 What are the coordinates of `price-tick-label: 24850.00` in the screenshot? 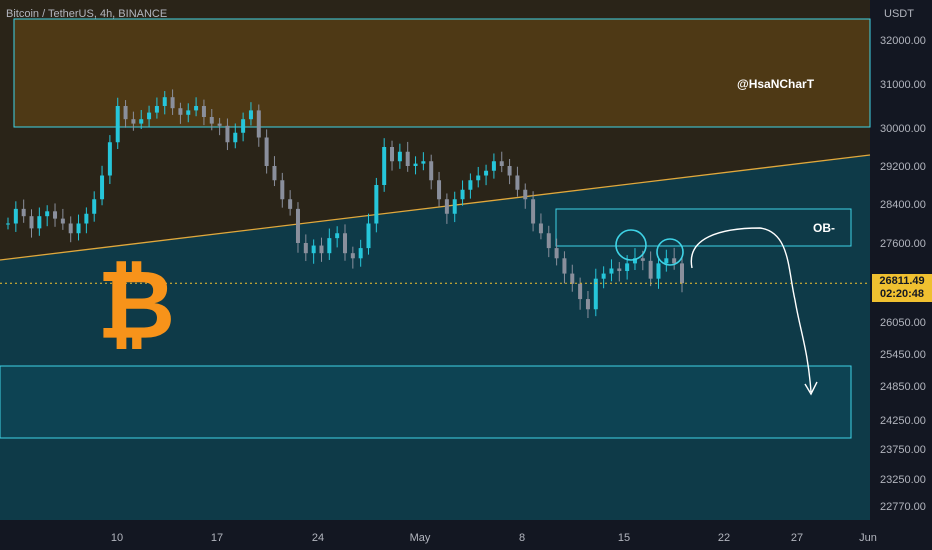 It's located at (903, 387).